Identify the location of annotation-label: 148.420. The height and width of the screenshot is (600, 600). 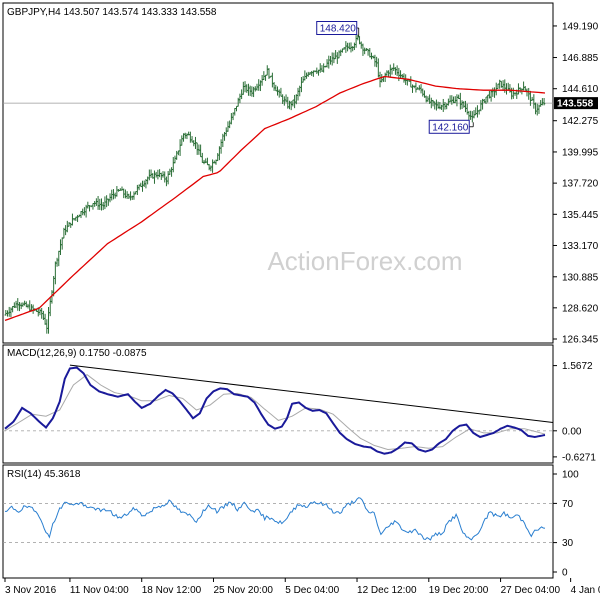
(338, 29).